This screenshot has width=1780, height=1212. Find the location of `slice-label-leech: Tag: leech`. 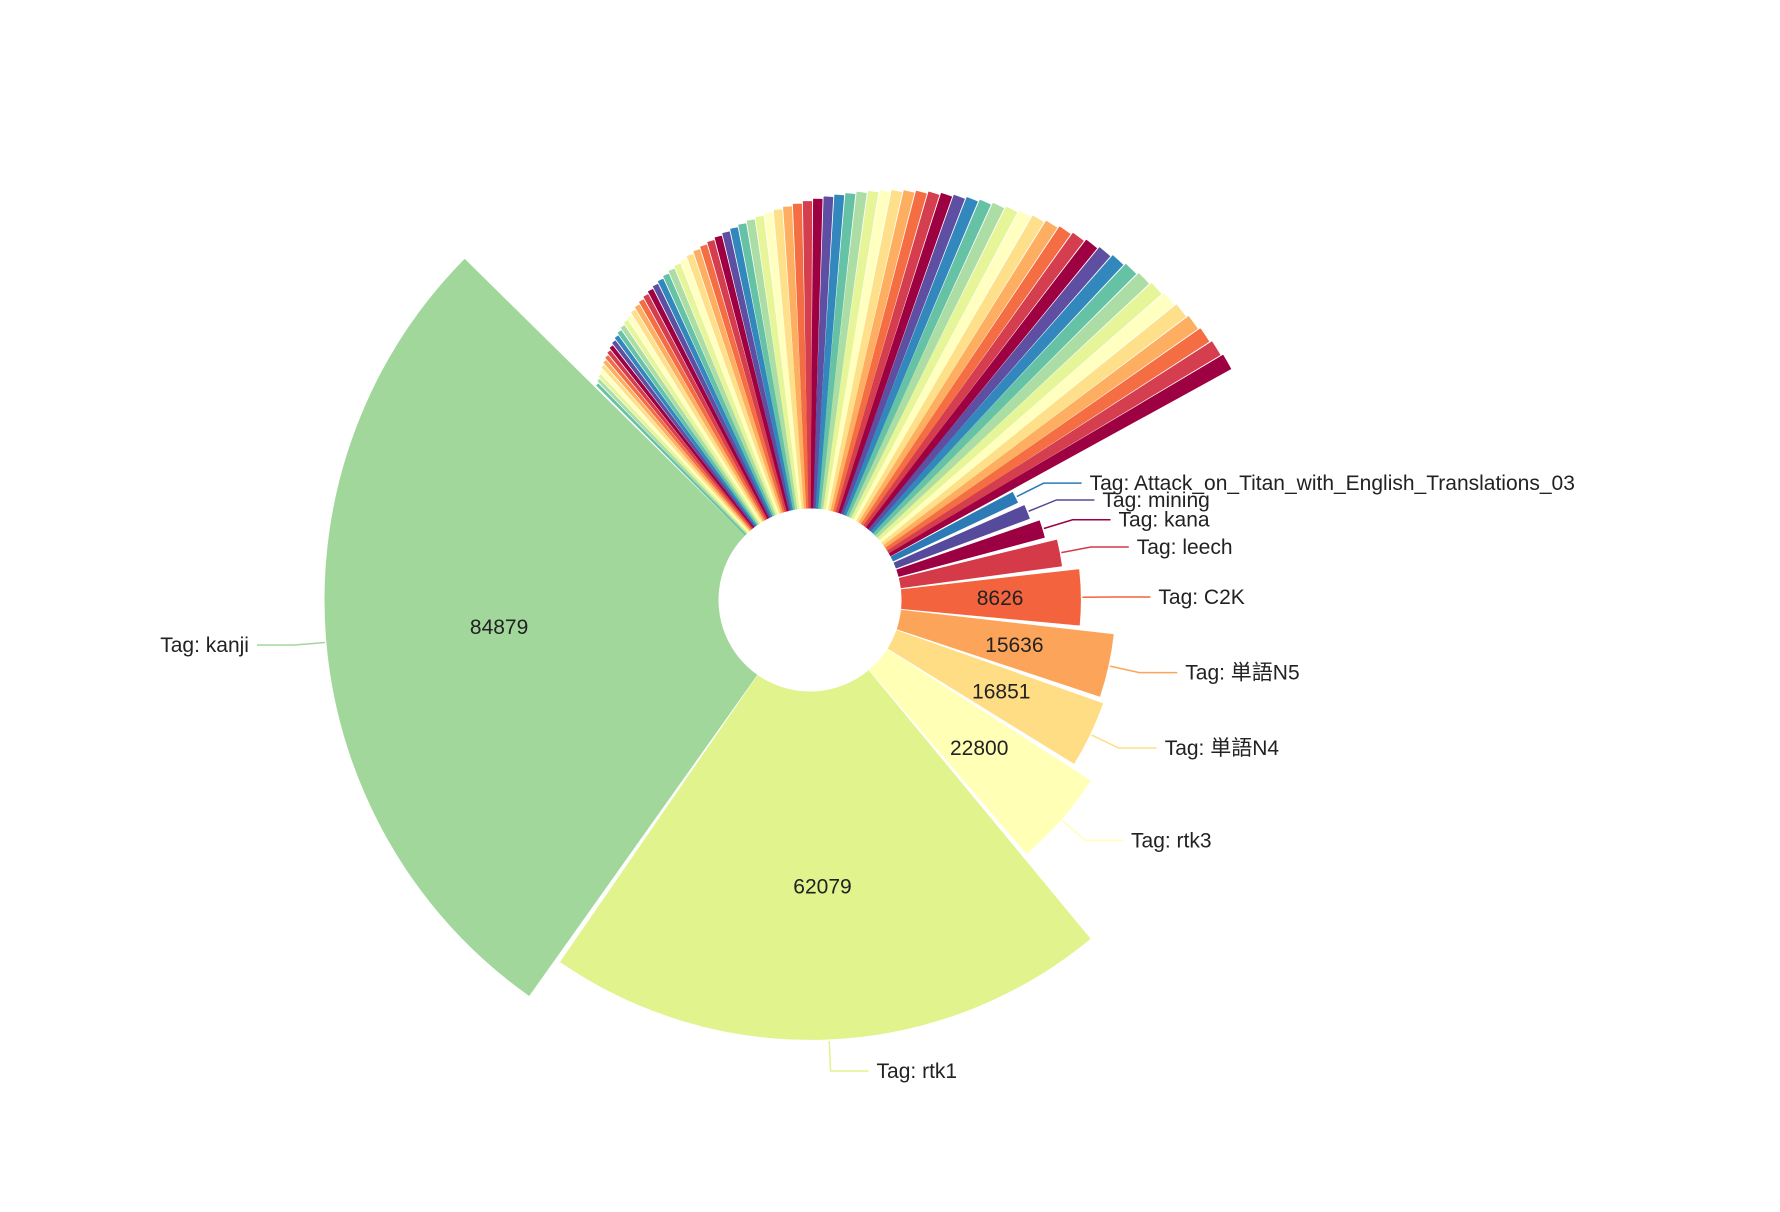

slice-label-leech: Tag: leech is located at coordinates (1185, 547).